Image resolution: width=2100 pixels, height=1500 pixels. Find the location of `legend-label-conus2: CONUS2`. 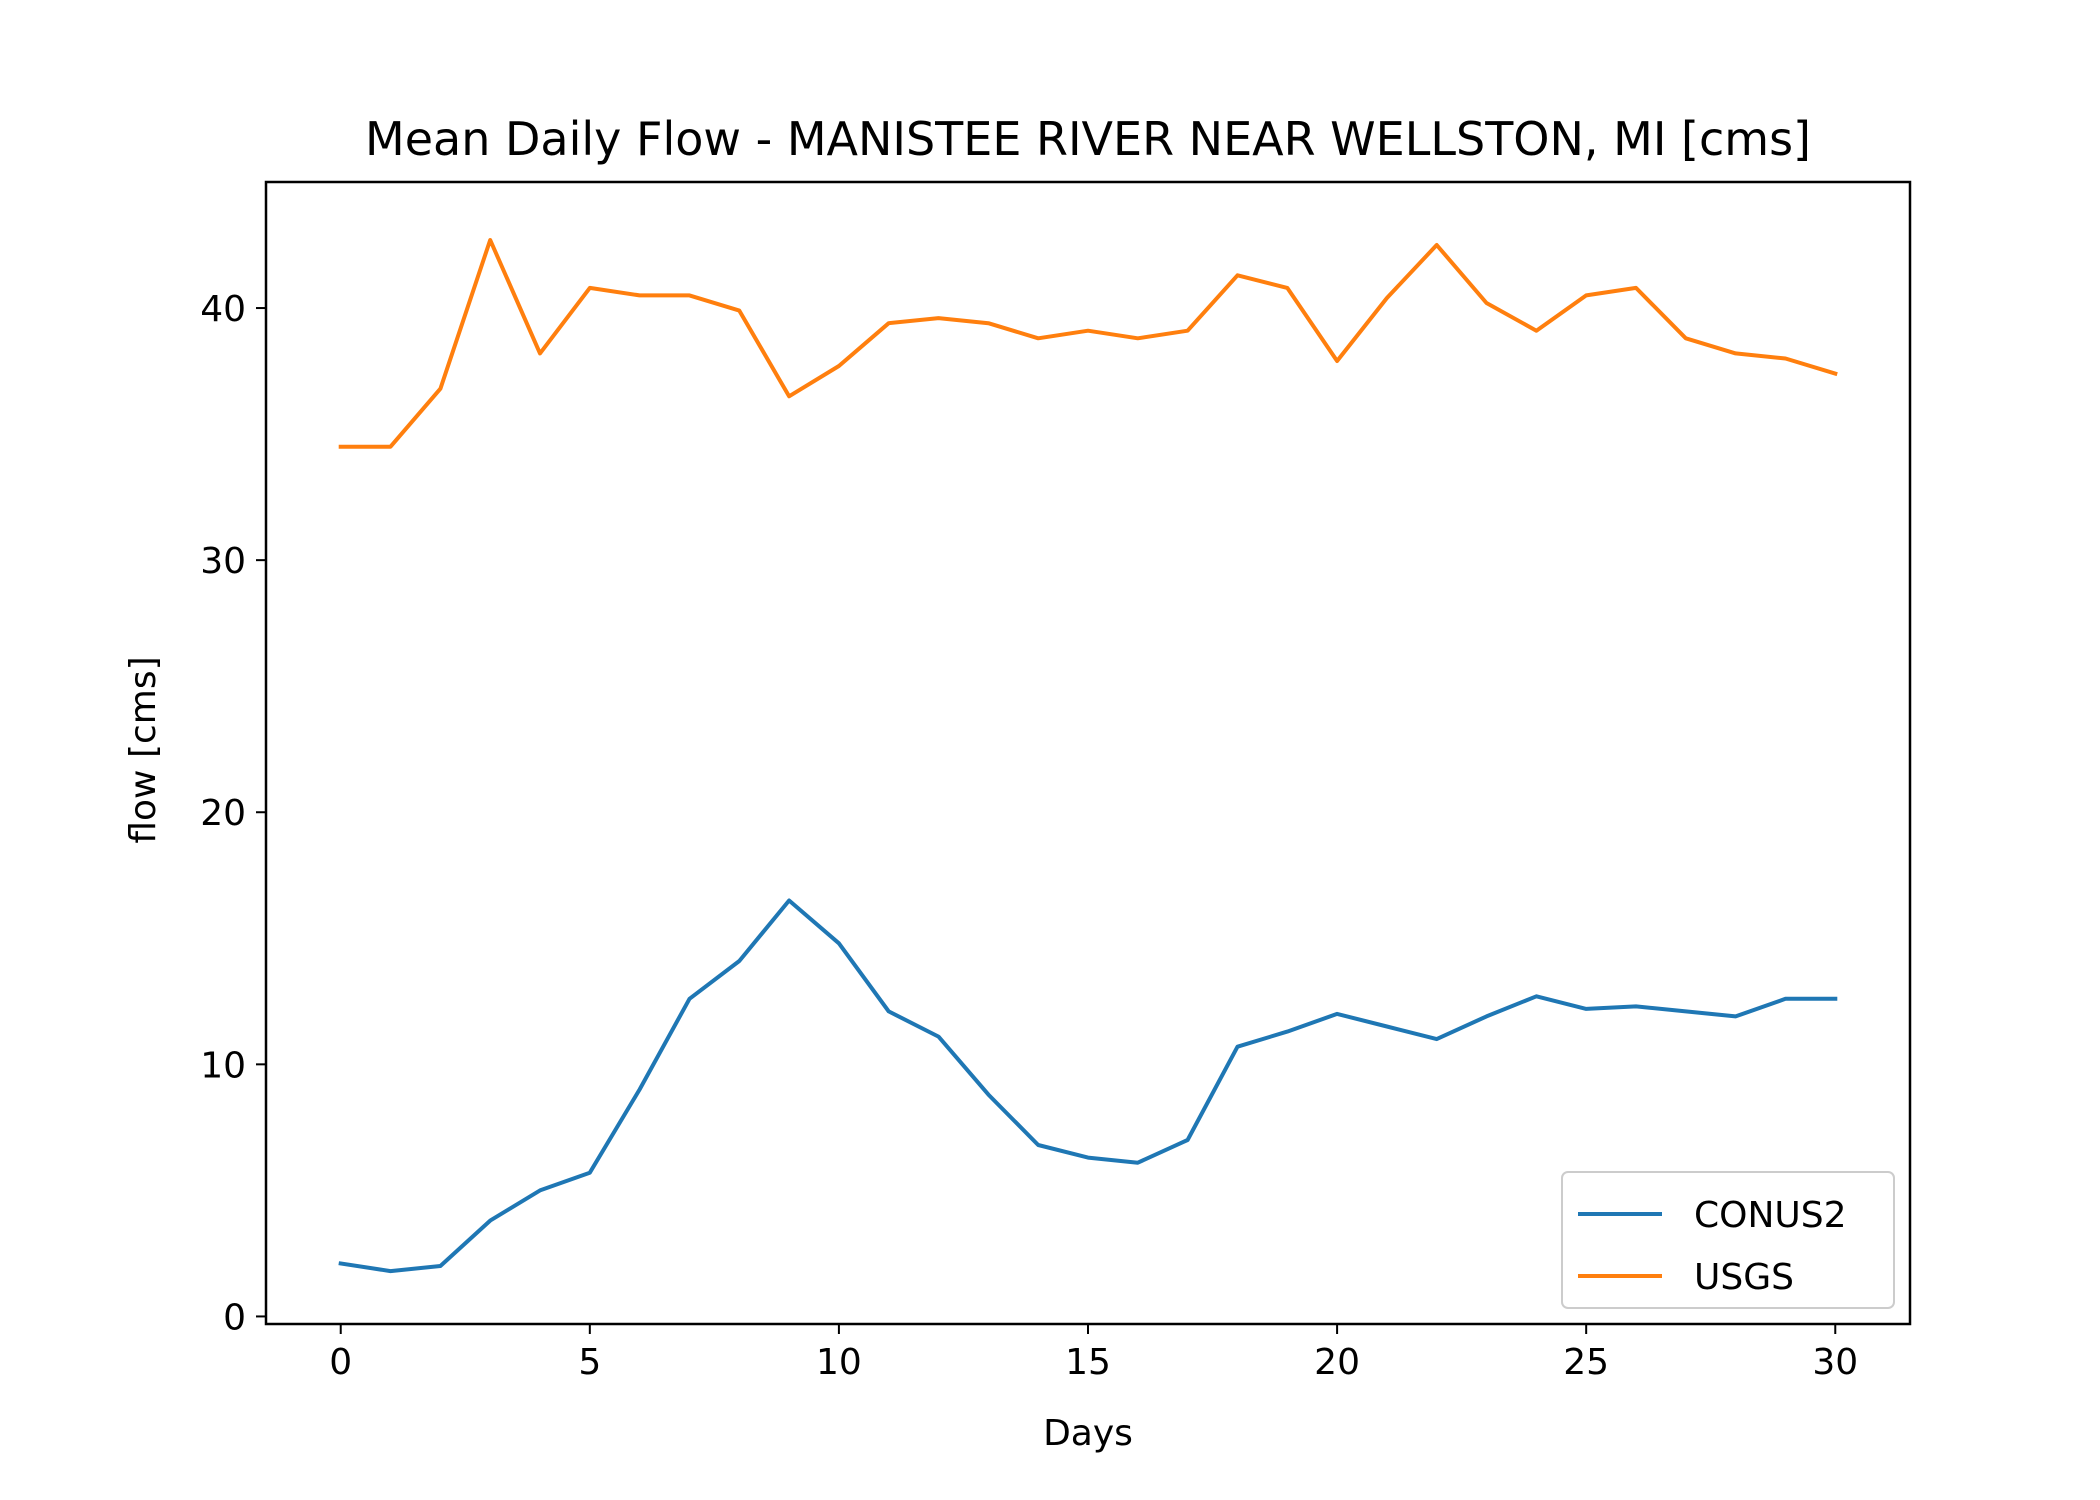

legend-label-conus2: CONUS2 is located at coordinates (1770, 1215).